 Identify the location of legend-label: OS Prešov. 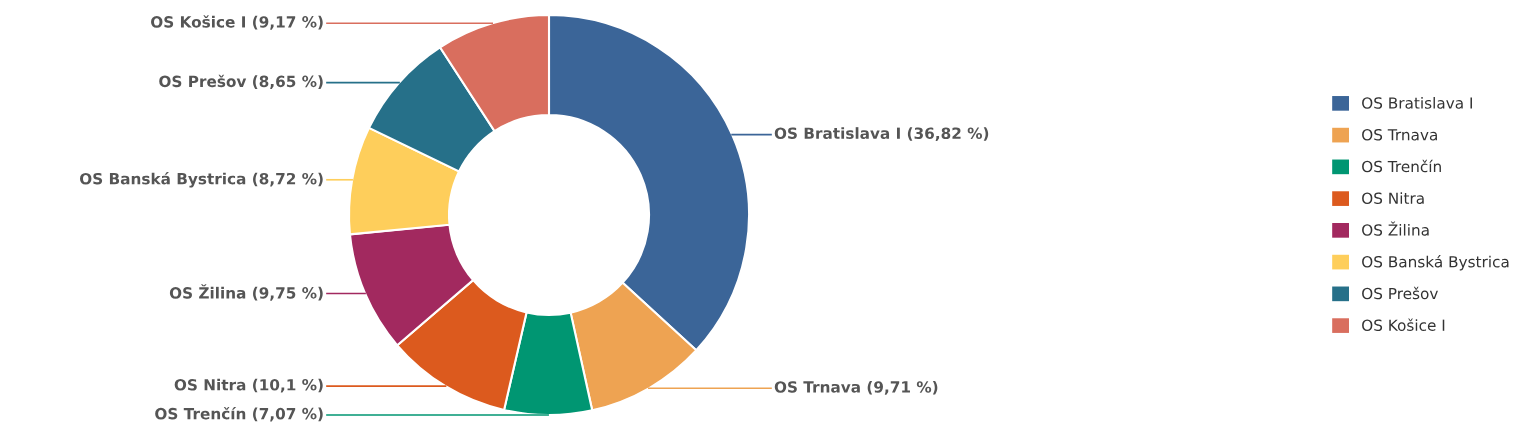
(1400, 293).